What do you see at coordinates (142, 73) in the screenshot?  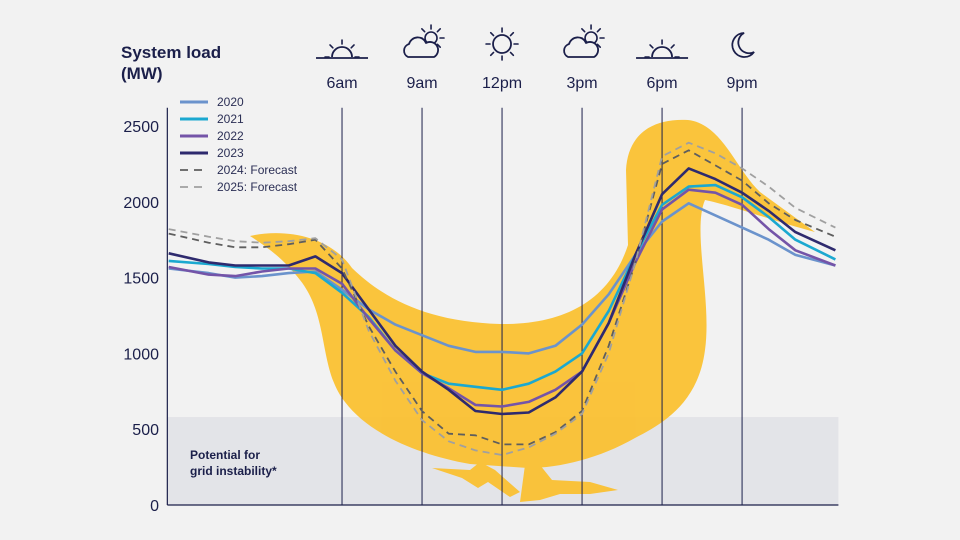 I see `title-line-2: (MW)` at bounding box center [142, 73].